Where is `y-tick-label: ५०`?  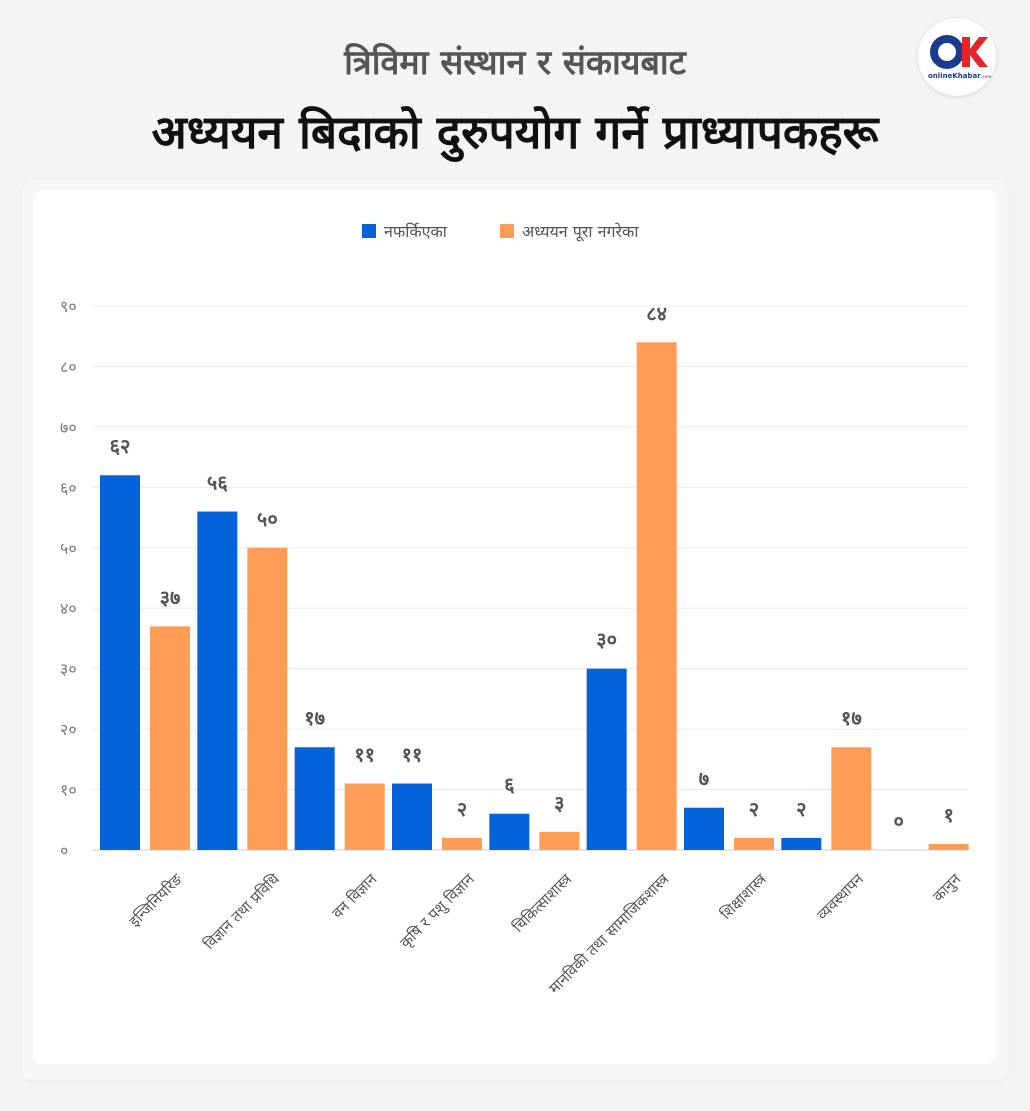
y-tick-label: ५० is located at coordinates (68, 548).